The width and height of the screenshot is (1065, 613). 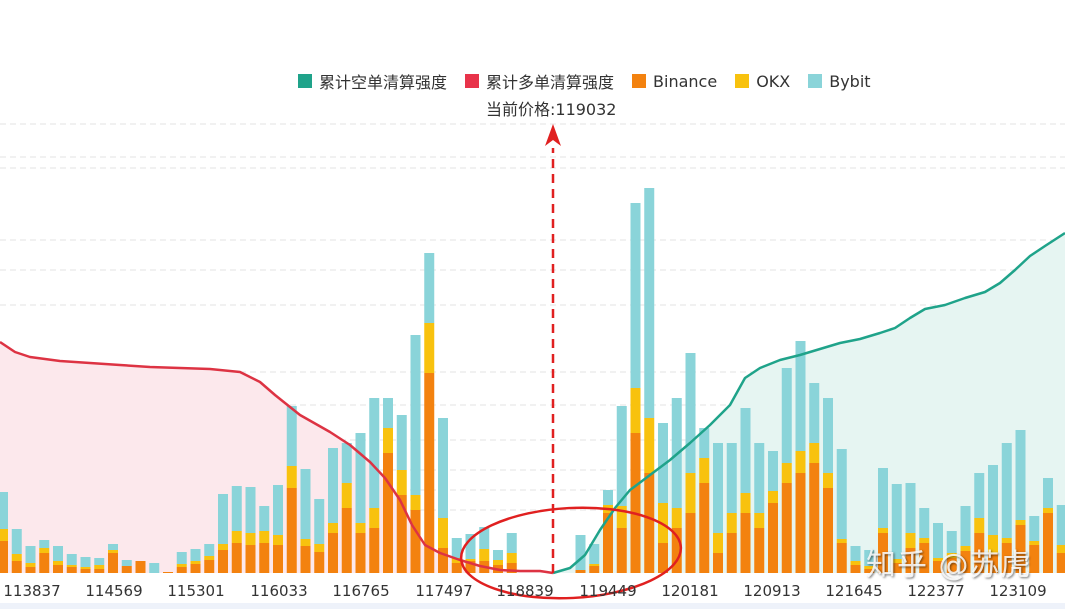 What do you see at coordinates (762, 81) in the screenshot?
I see `legend-item-okx: OKX` at bounding box center [762, 81].